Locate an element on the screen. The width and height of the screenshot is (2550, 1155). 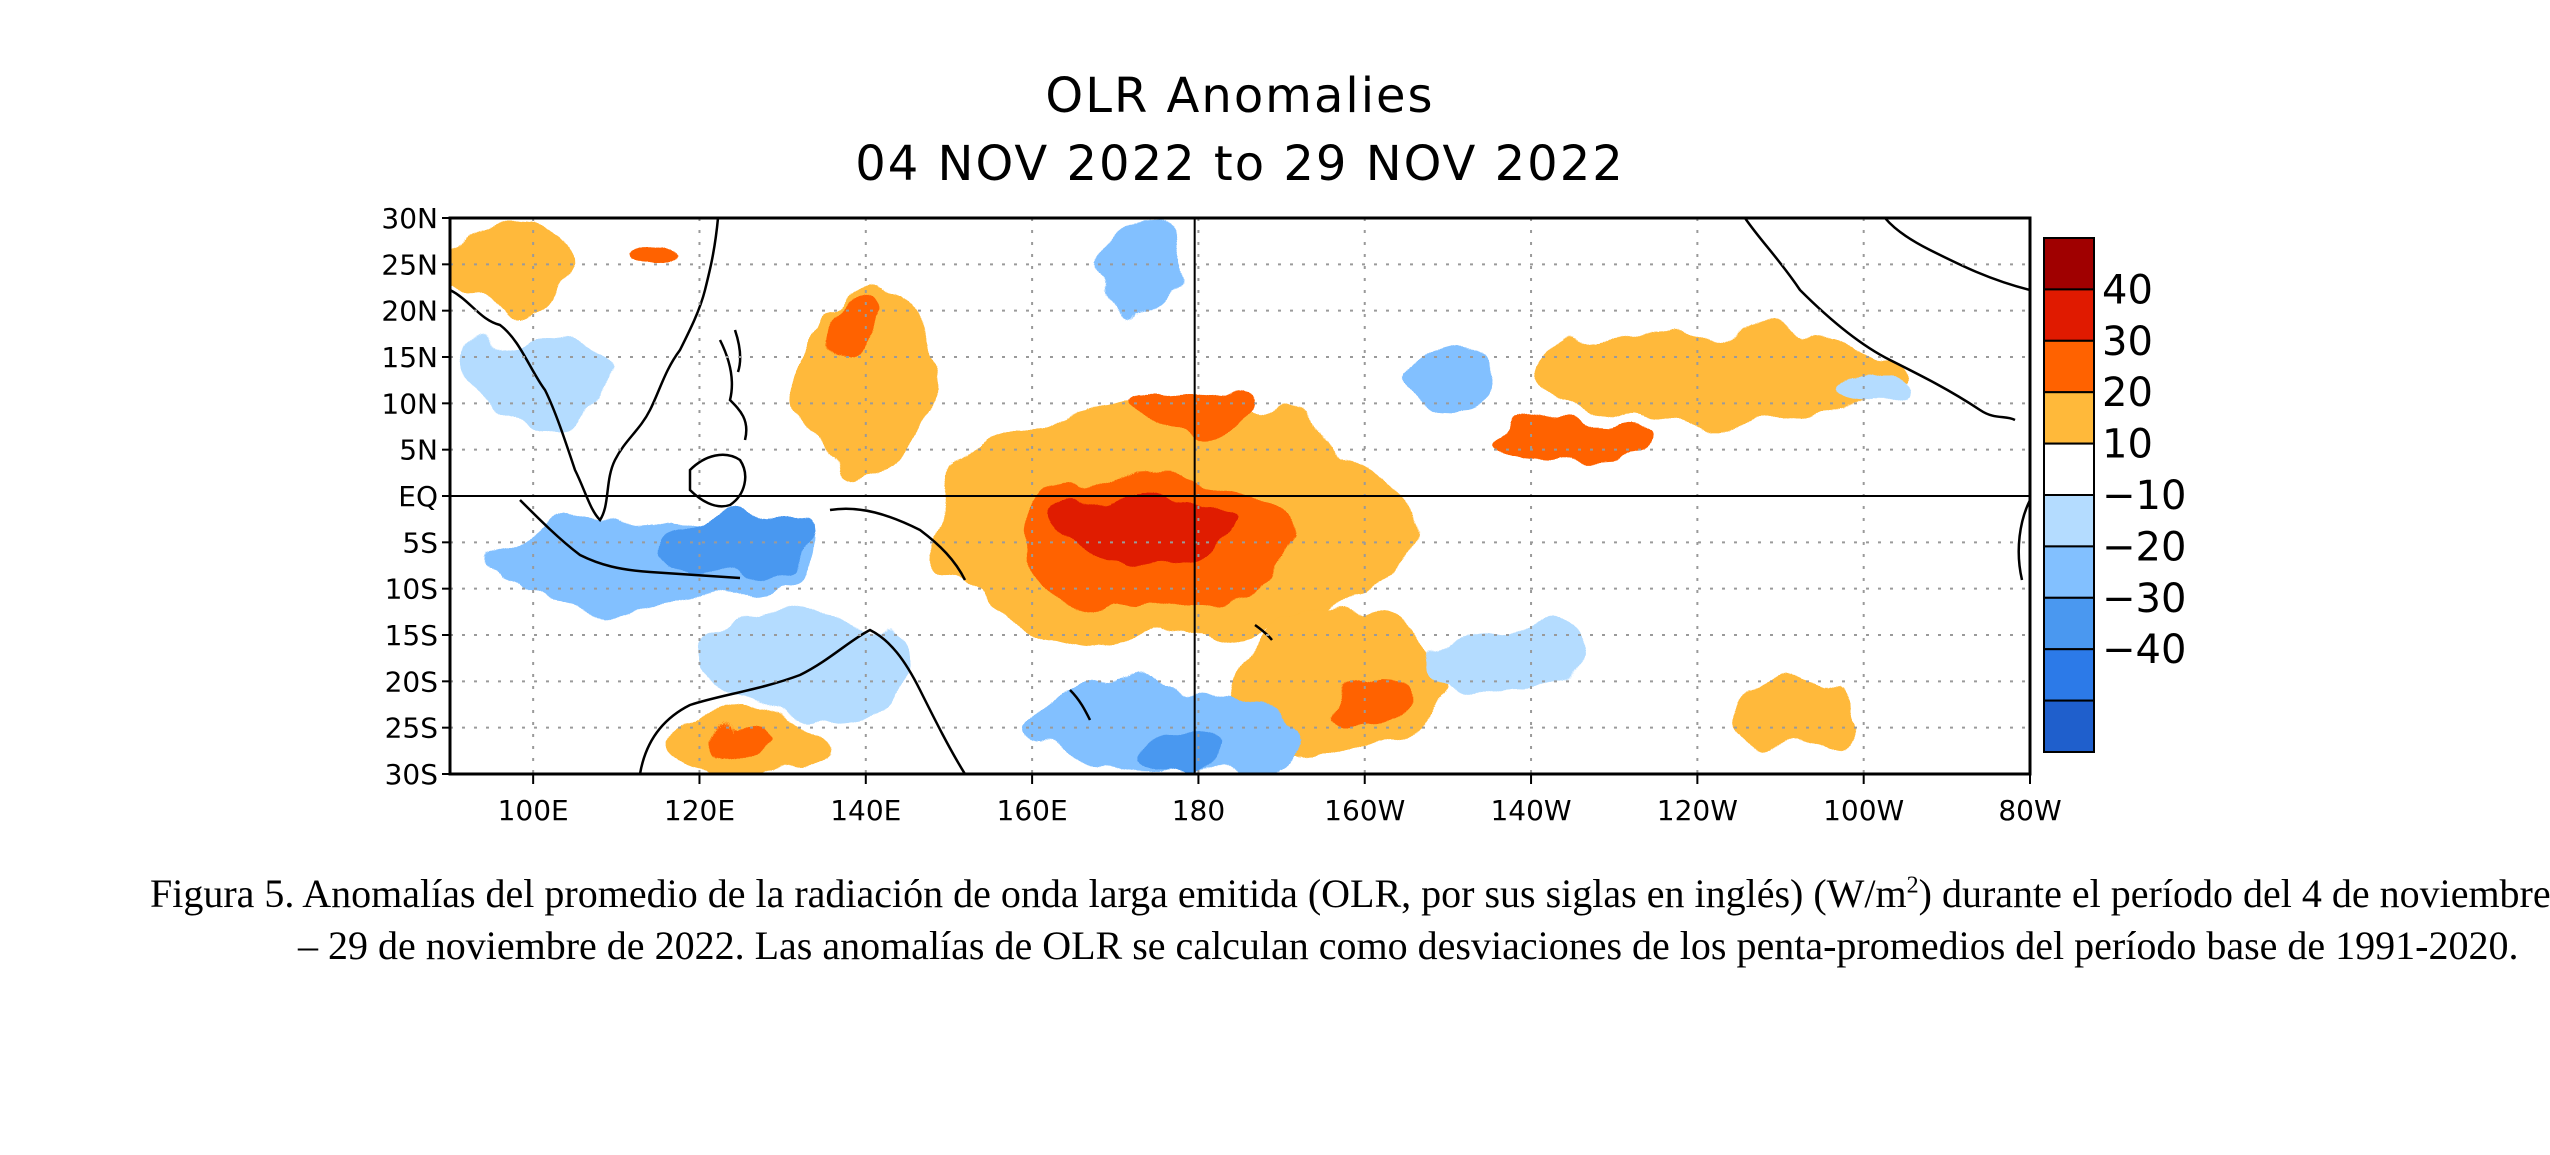
chart-title: OLR Anomalies is located at coordinates (1239, 96).